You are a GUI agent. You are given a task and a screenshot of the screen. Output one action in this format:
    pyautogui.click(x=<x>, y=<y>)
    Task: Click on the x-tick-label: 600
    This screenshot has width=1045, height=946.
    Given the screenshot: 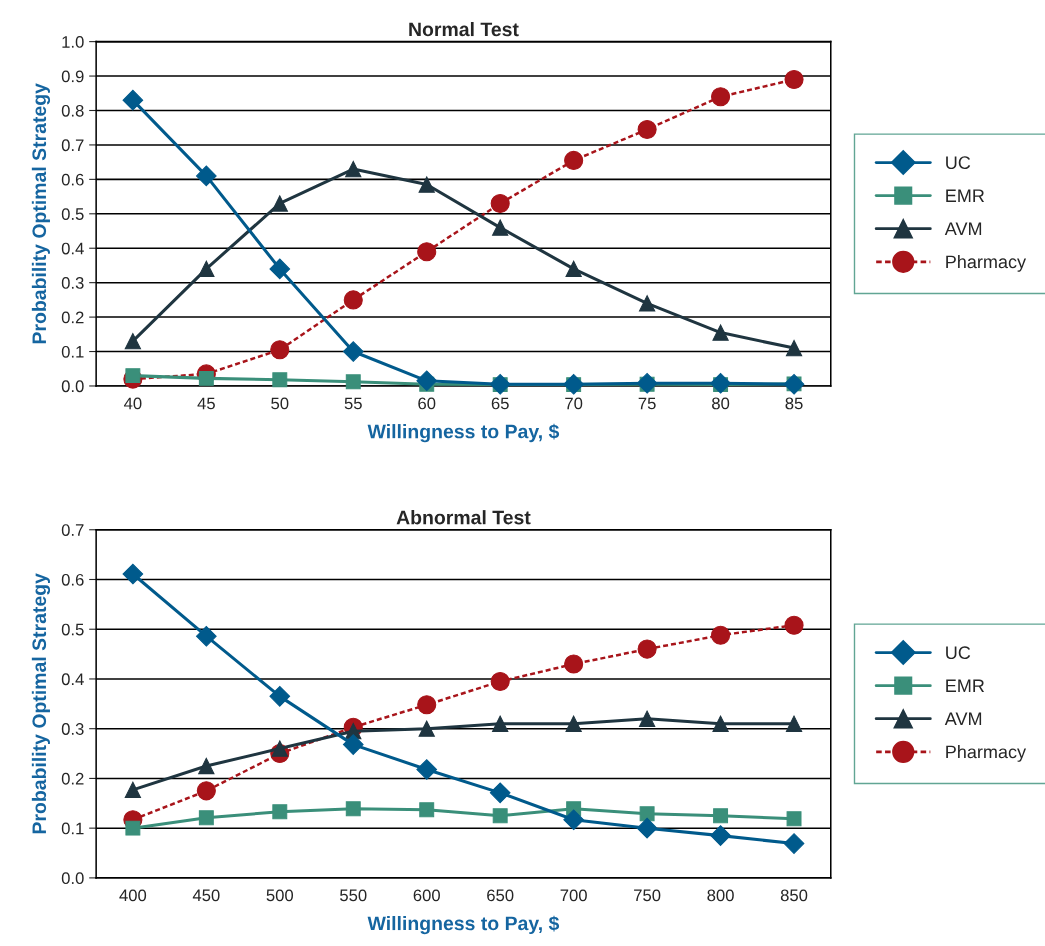 What is the action you would take?
    pyautogui.click(x=426, y=895)
    